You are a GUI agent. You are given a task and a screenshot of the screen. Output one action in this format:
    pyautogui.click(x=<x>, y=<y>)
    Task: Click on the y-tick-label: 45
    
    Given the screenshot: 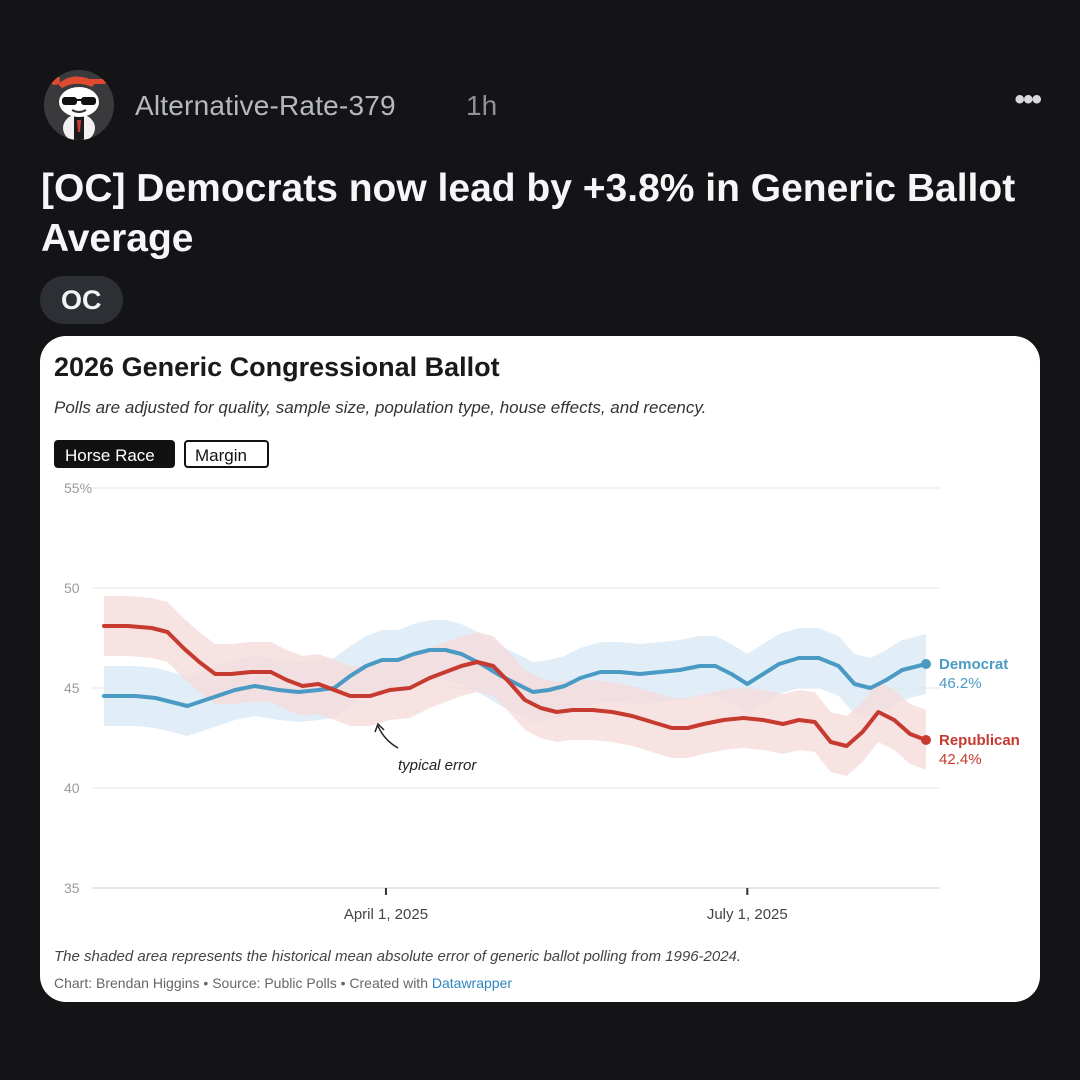 What is the action you would take?
    pyautogui.click(x=72, y=688)
    